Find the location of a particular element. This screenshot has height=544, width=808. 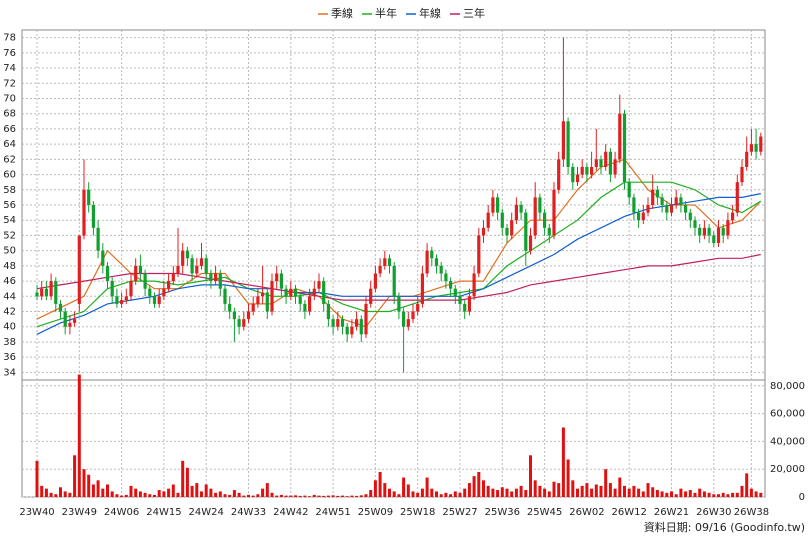

y-tick-label: 56 is located at coordinates (9, 205).